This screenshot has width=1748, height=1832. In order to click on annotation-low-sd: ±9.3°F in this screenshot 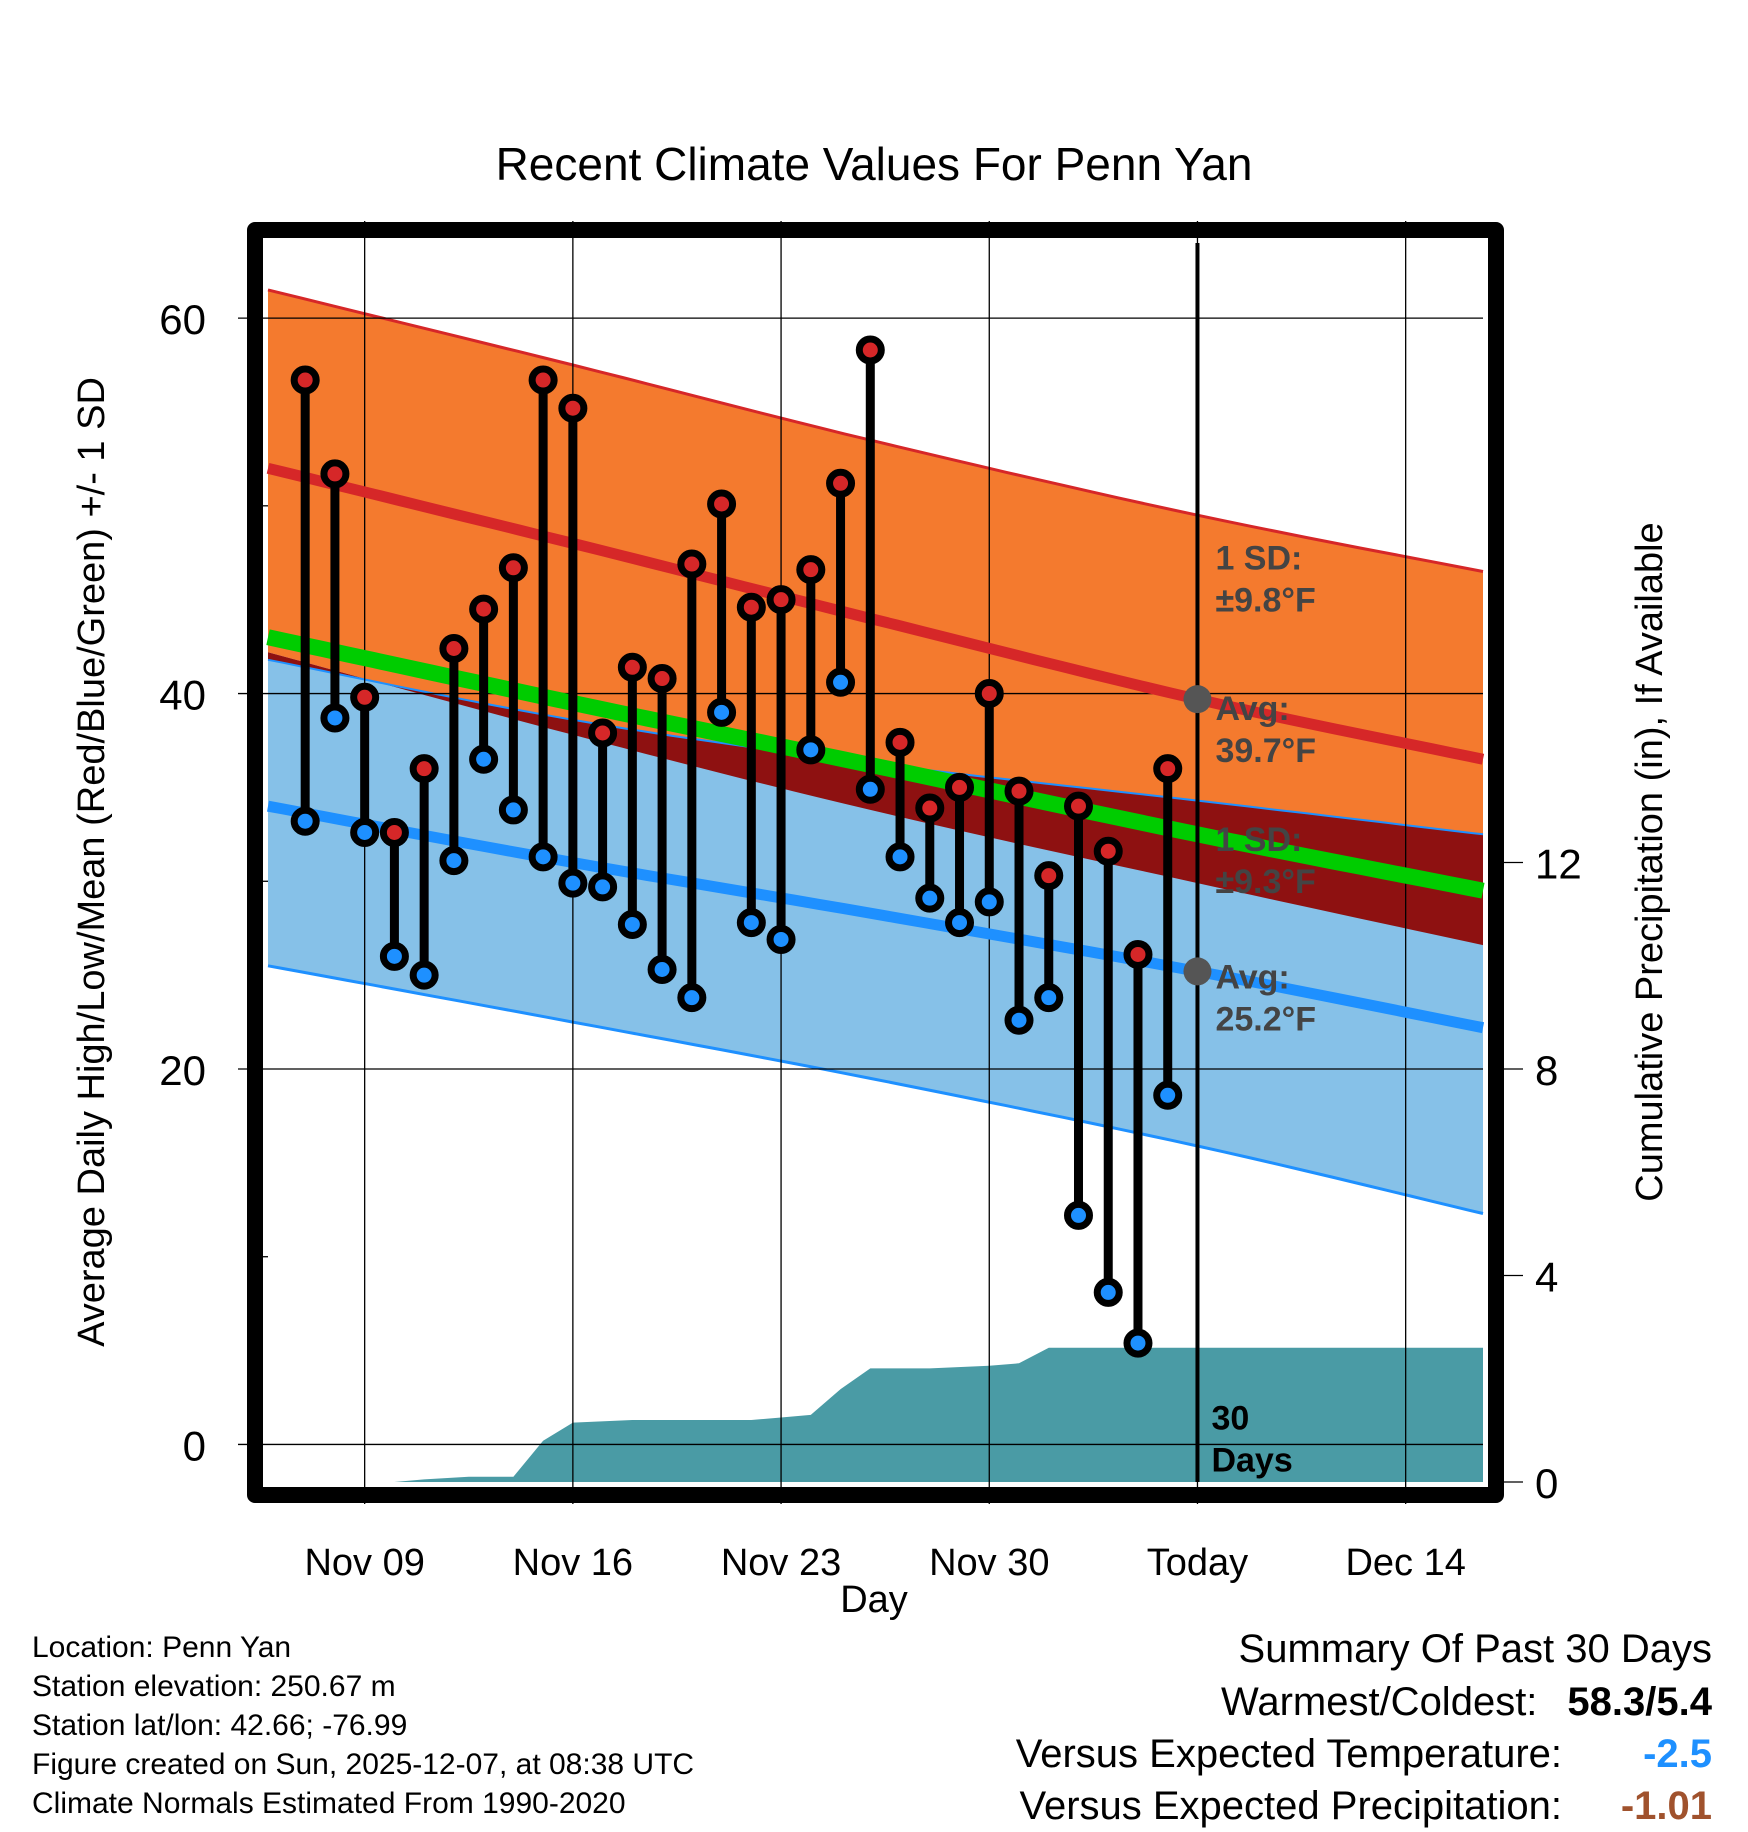, I will do `click(1265, 882)`.